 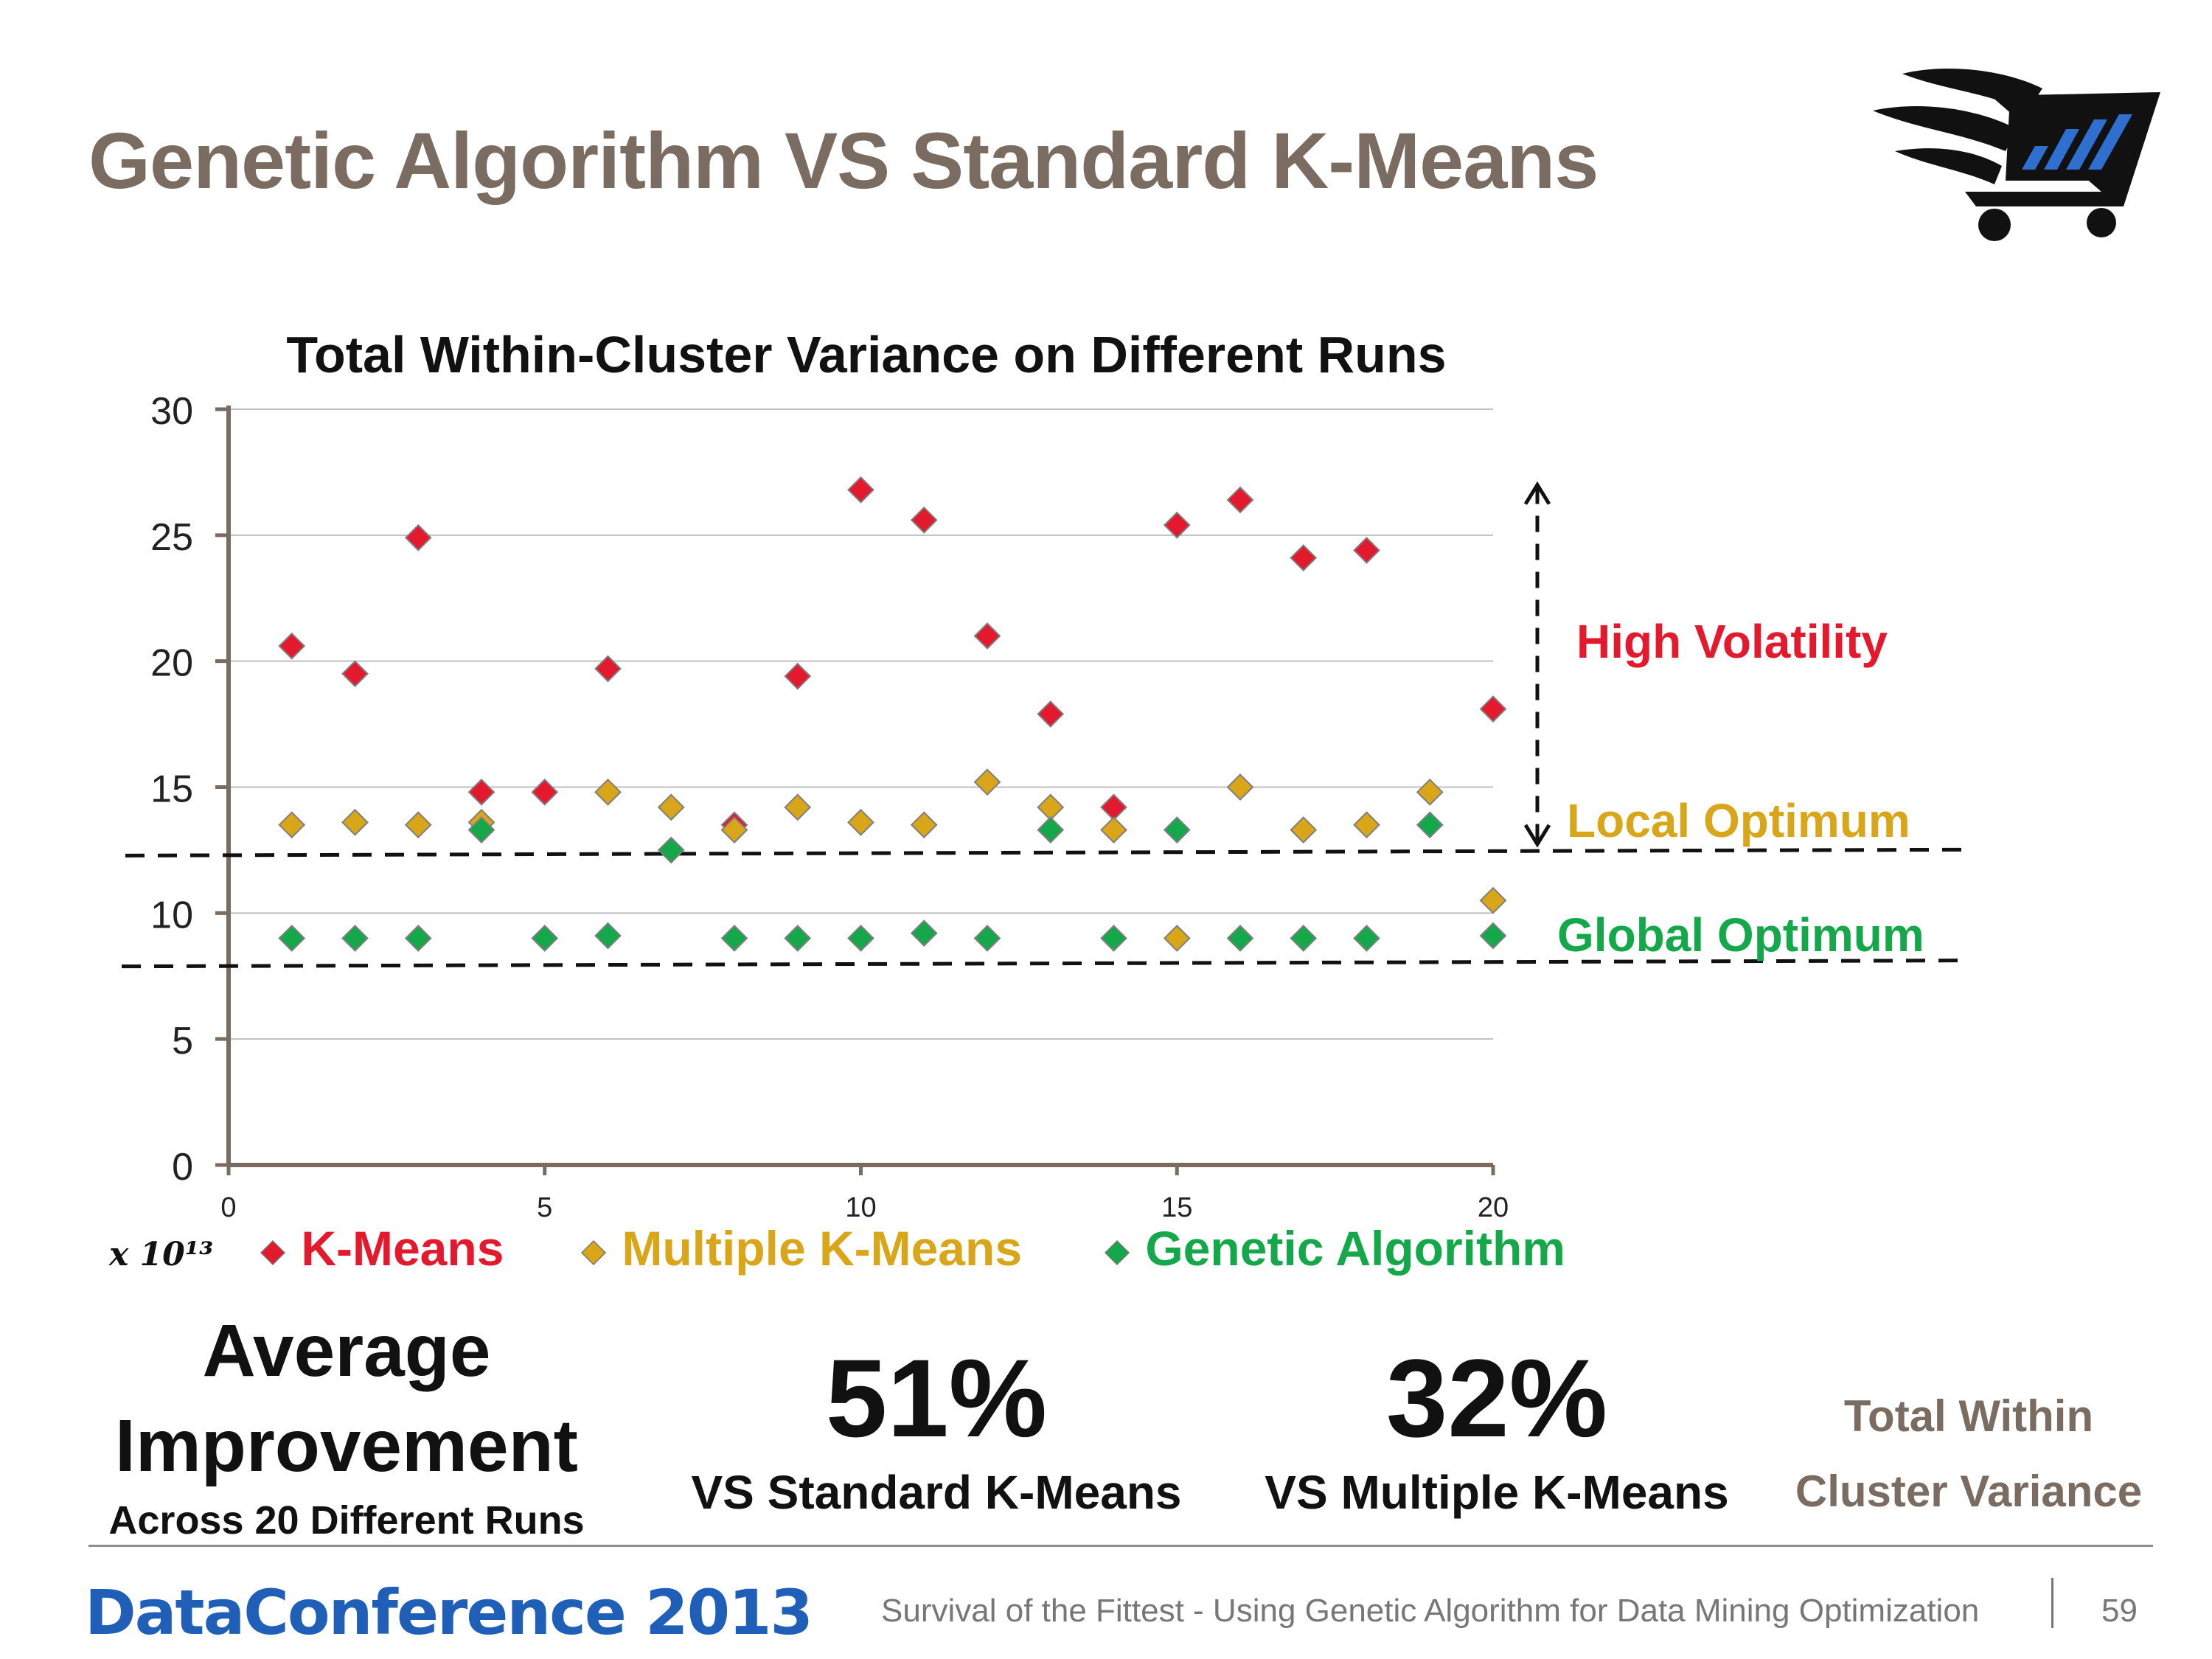 What do you see at coordinates (346, 1446) in the screenshot?
I see `improvement-label: Improvement` at bounding box center [346, 1446].